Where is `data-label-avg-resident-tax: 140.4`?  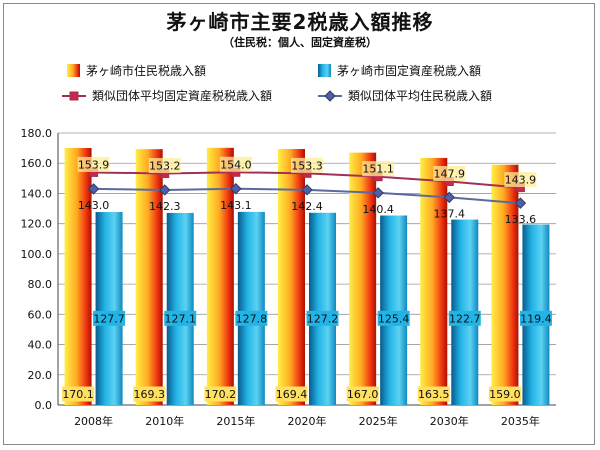 data-label-avg-resident-tax: 140.4 is located at coordinates (378, 209).